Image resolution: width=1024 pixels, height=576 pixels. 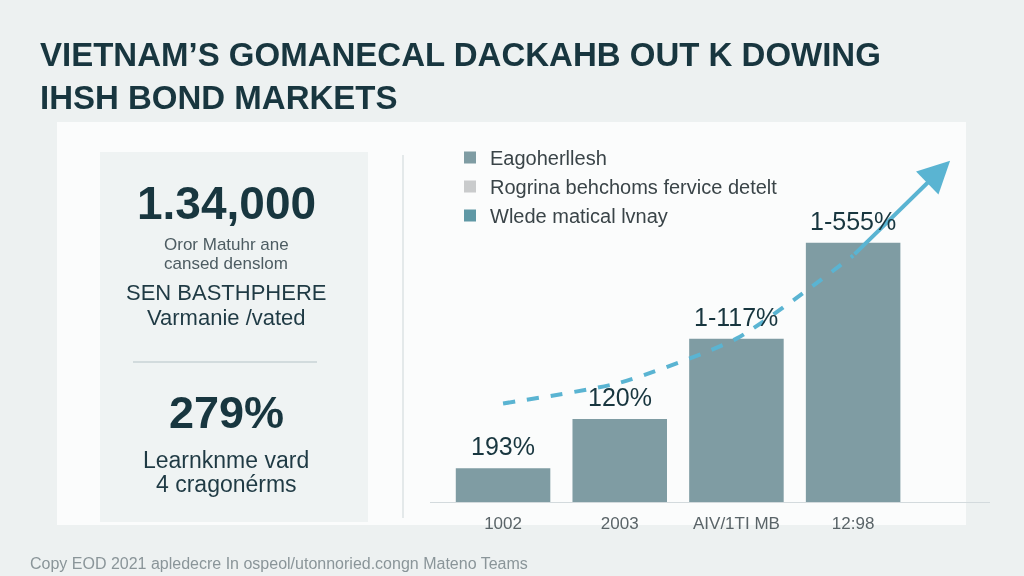 I want to click on text: Oror Matuhr ane cansed denslom, so click(x=226, y=254).